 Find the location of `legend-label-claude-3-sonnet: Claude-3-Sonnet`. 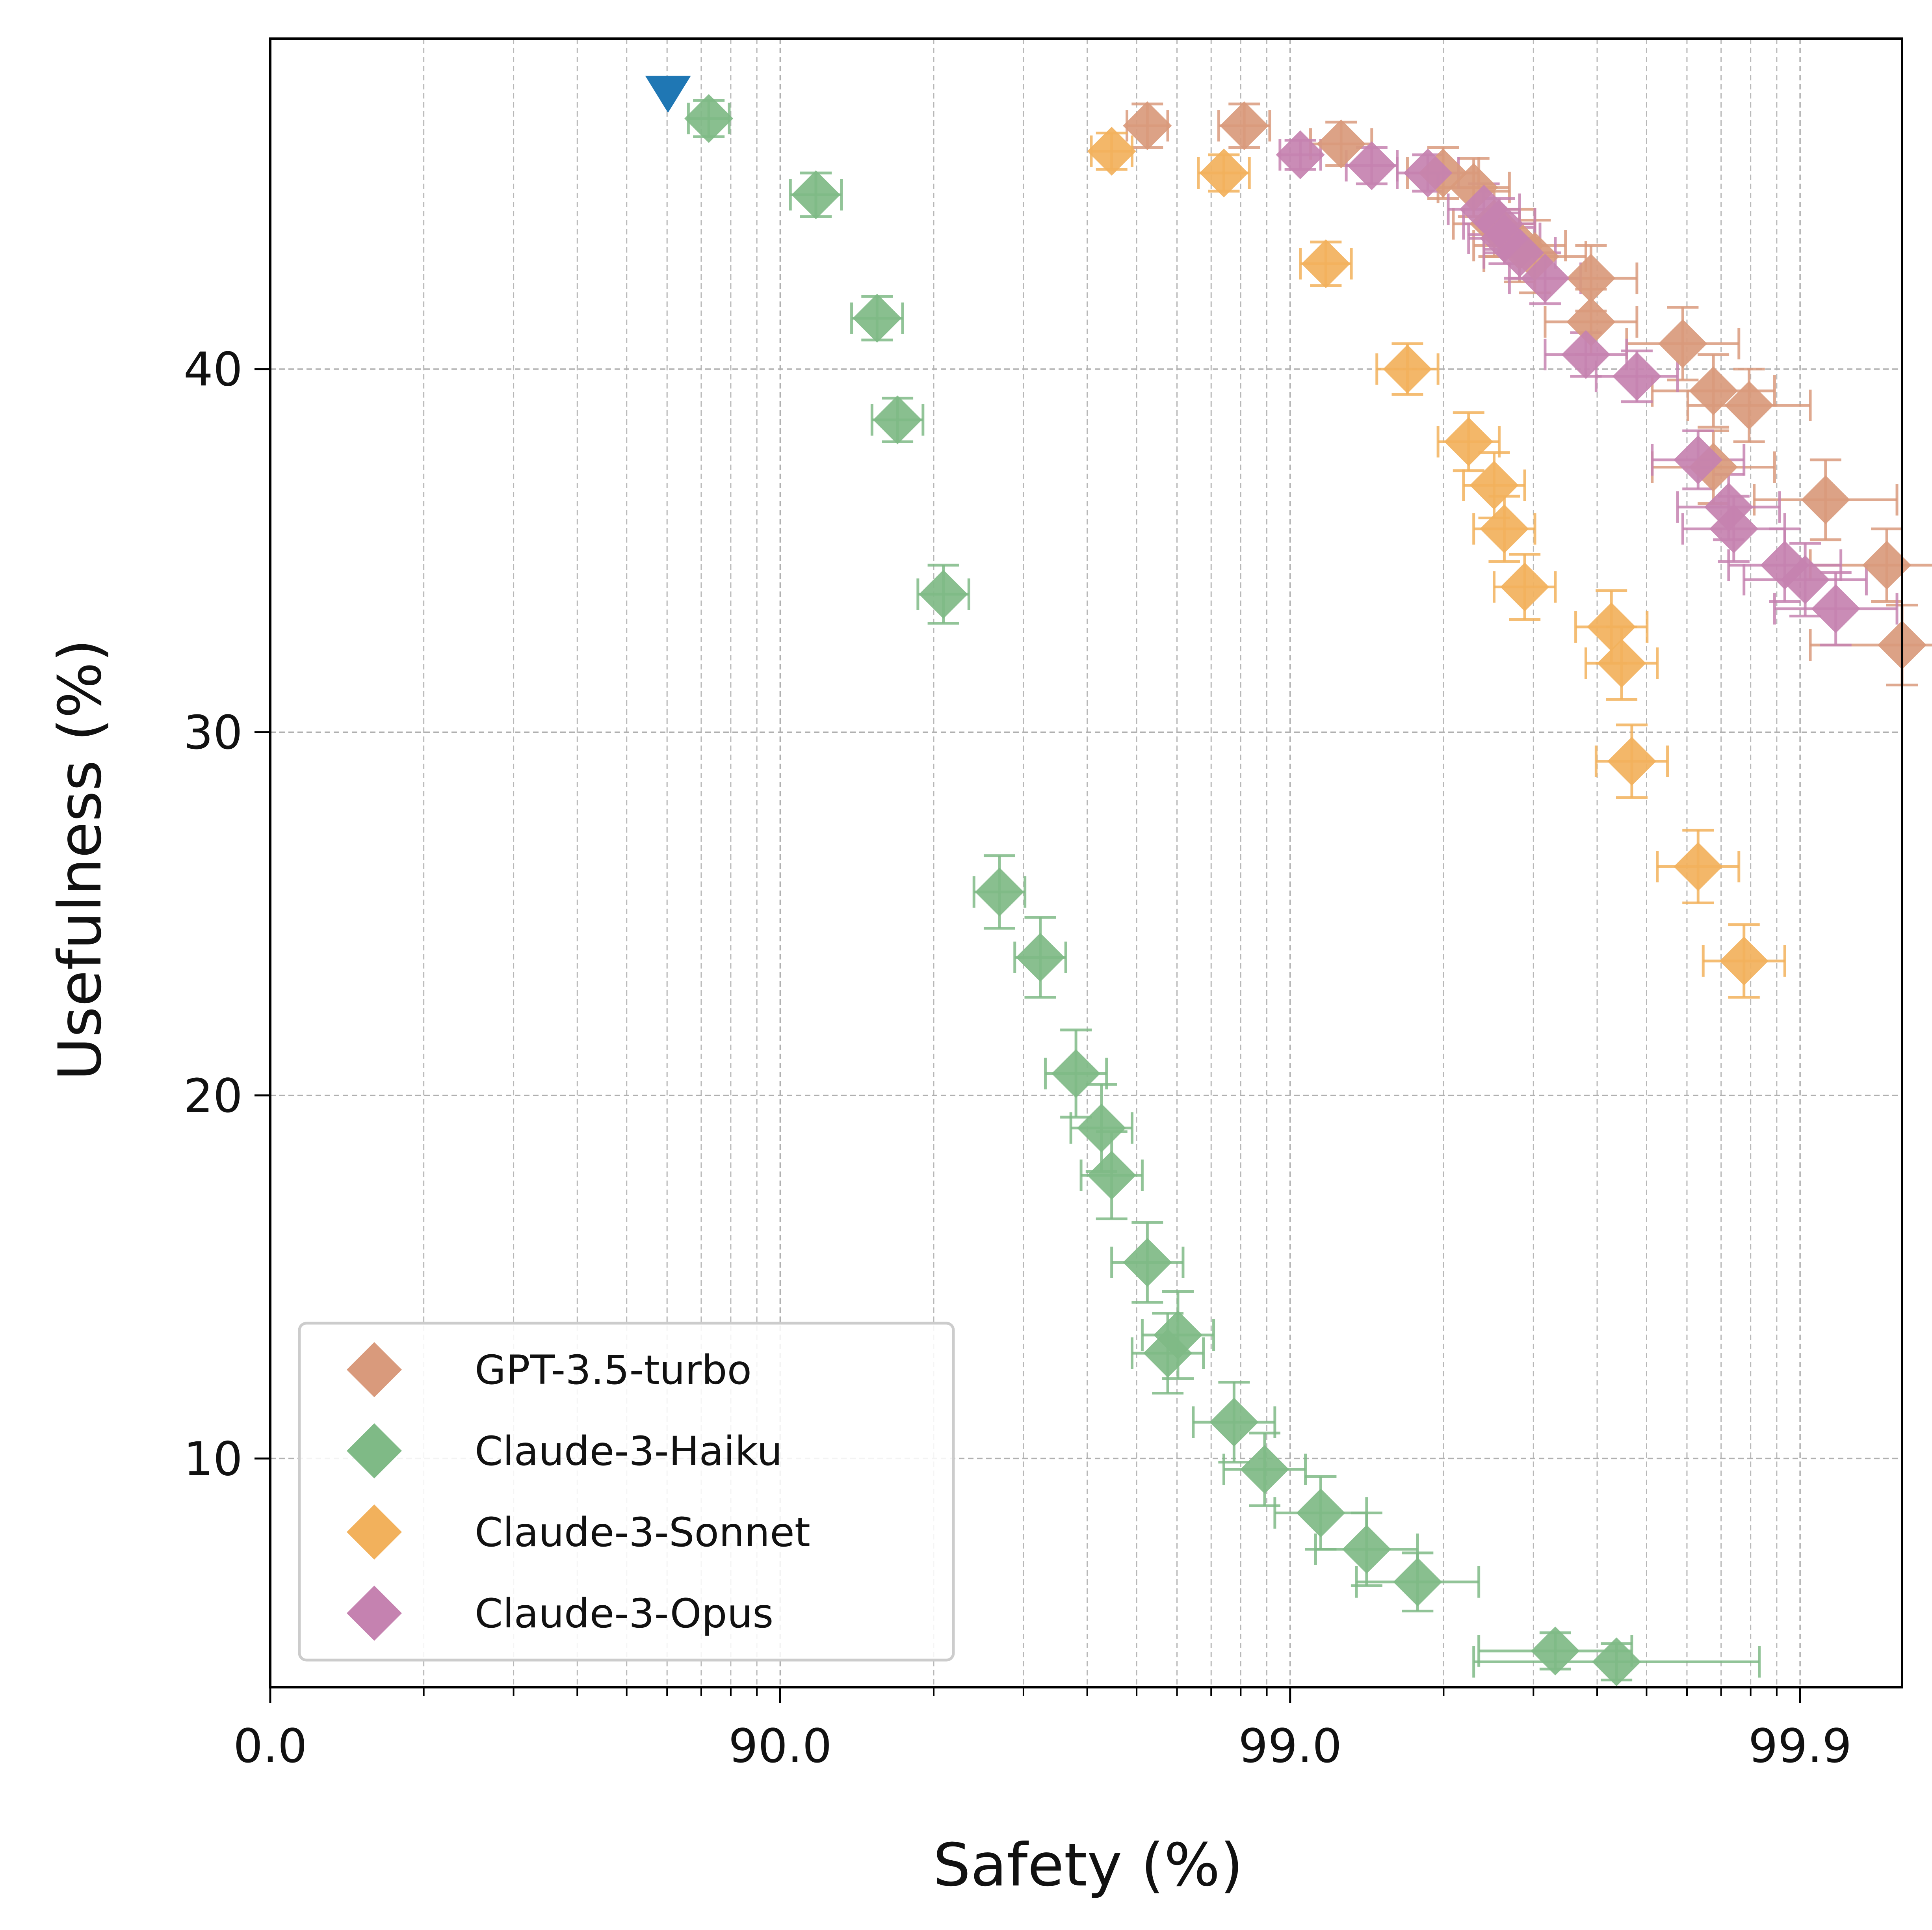

legend-label-claude-3-sonnet: Claude-3-Sonnet is located at coordinates (642, 1532).